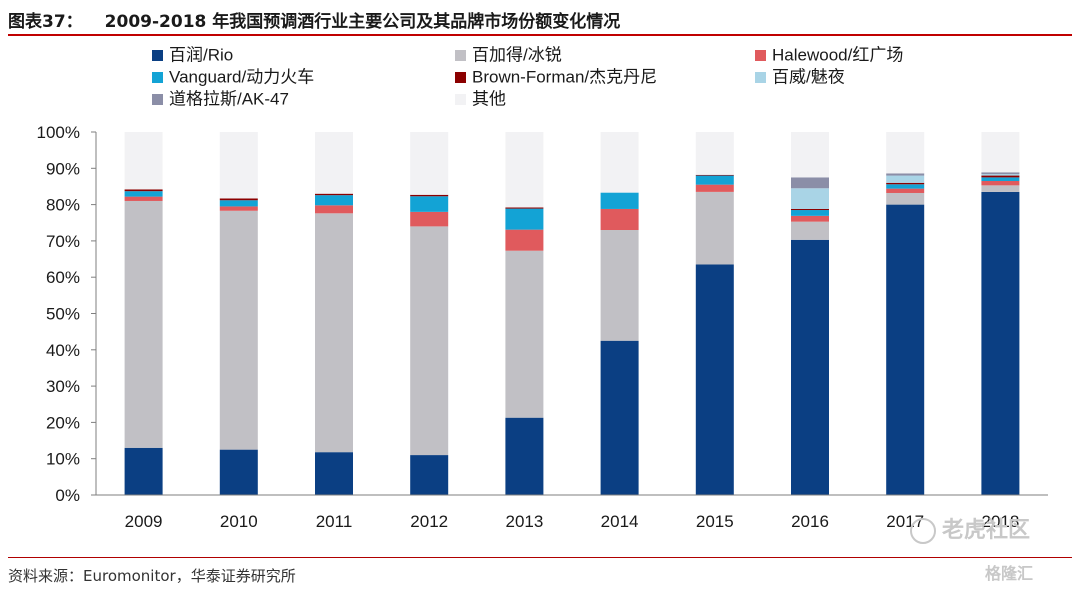 This screenshot has height=592, width=1080. Describe the element at coordinates (58, 132) in the screenshot. I see `y-tick-label: 100%` at that location.